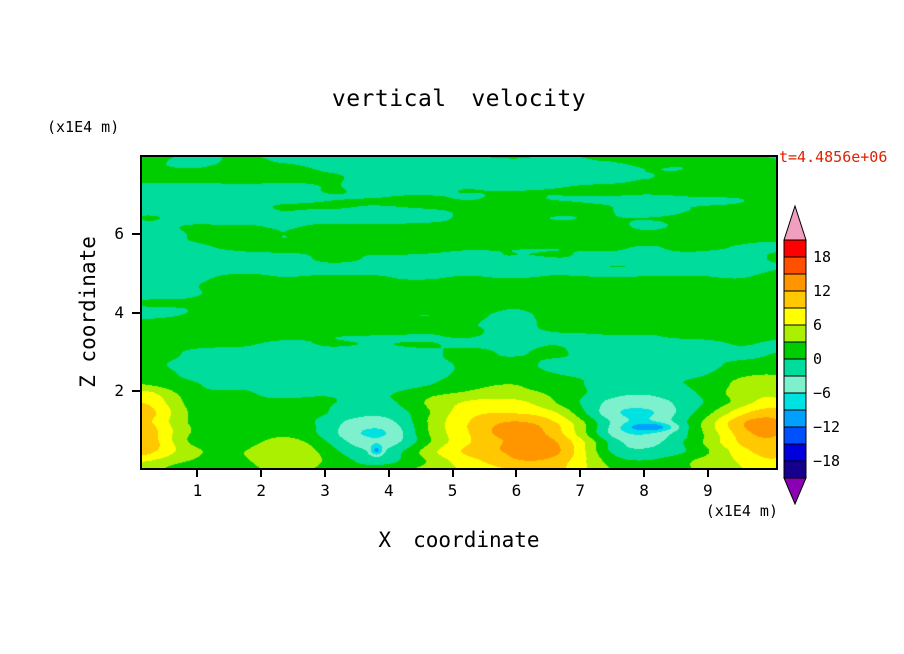 The height and width of the screenshot is (654, 904). Describe the element at coordinates (795, 223) in the screenshot. I see `colorbar-top-arrow` at that location.